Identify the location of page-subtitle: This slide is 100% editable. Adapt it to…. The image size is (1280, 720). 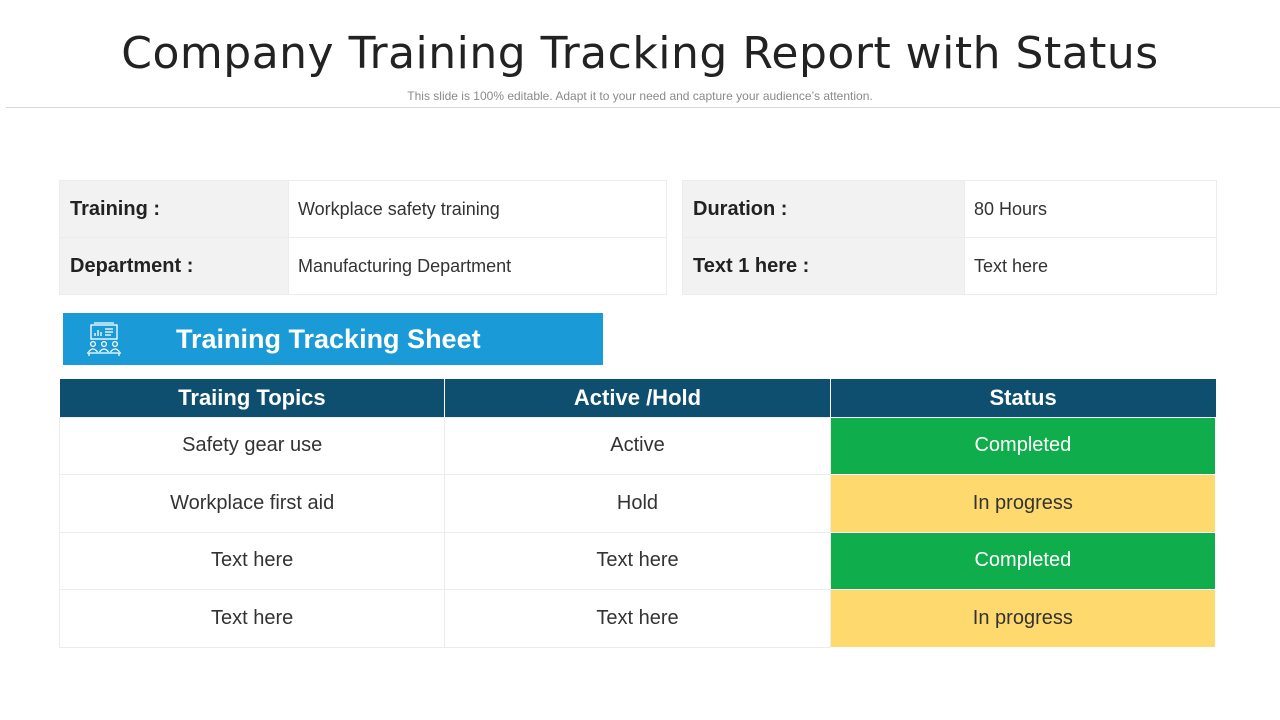
(640, 96).